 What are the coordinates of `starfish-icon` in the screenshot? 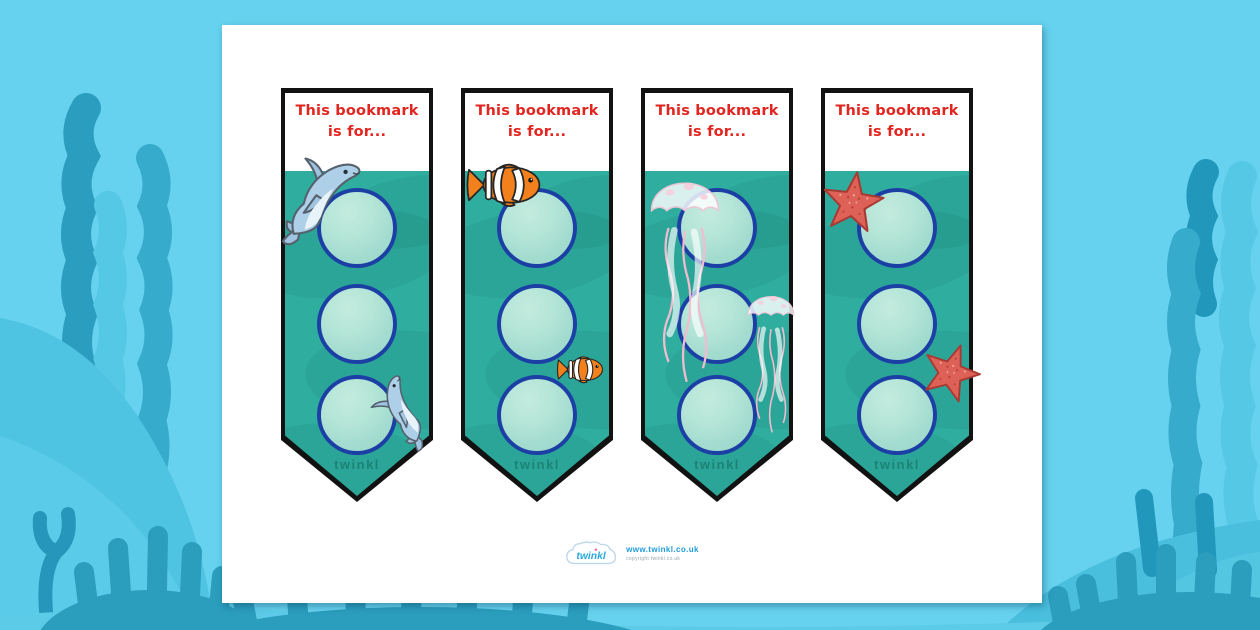 It's located at (853, 202).